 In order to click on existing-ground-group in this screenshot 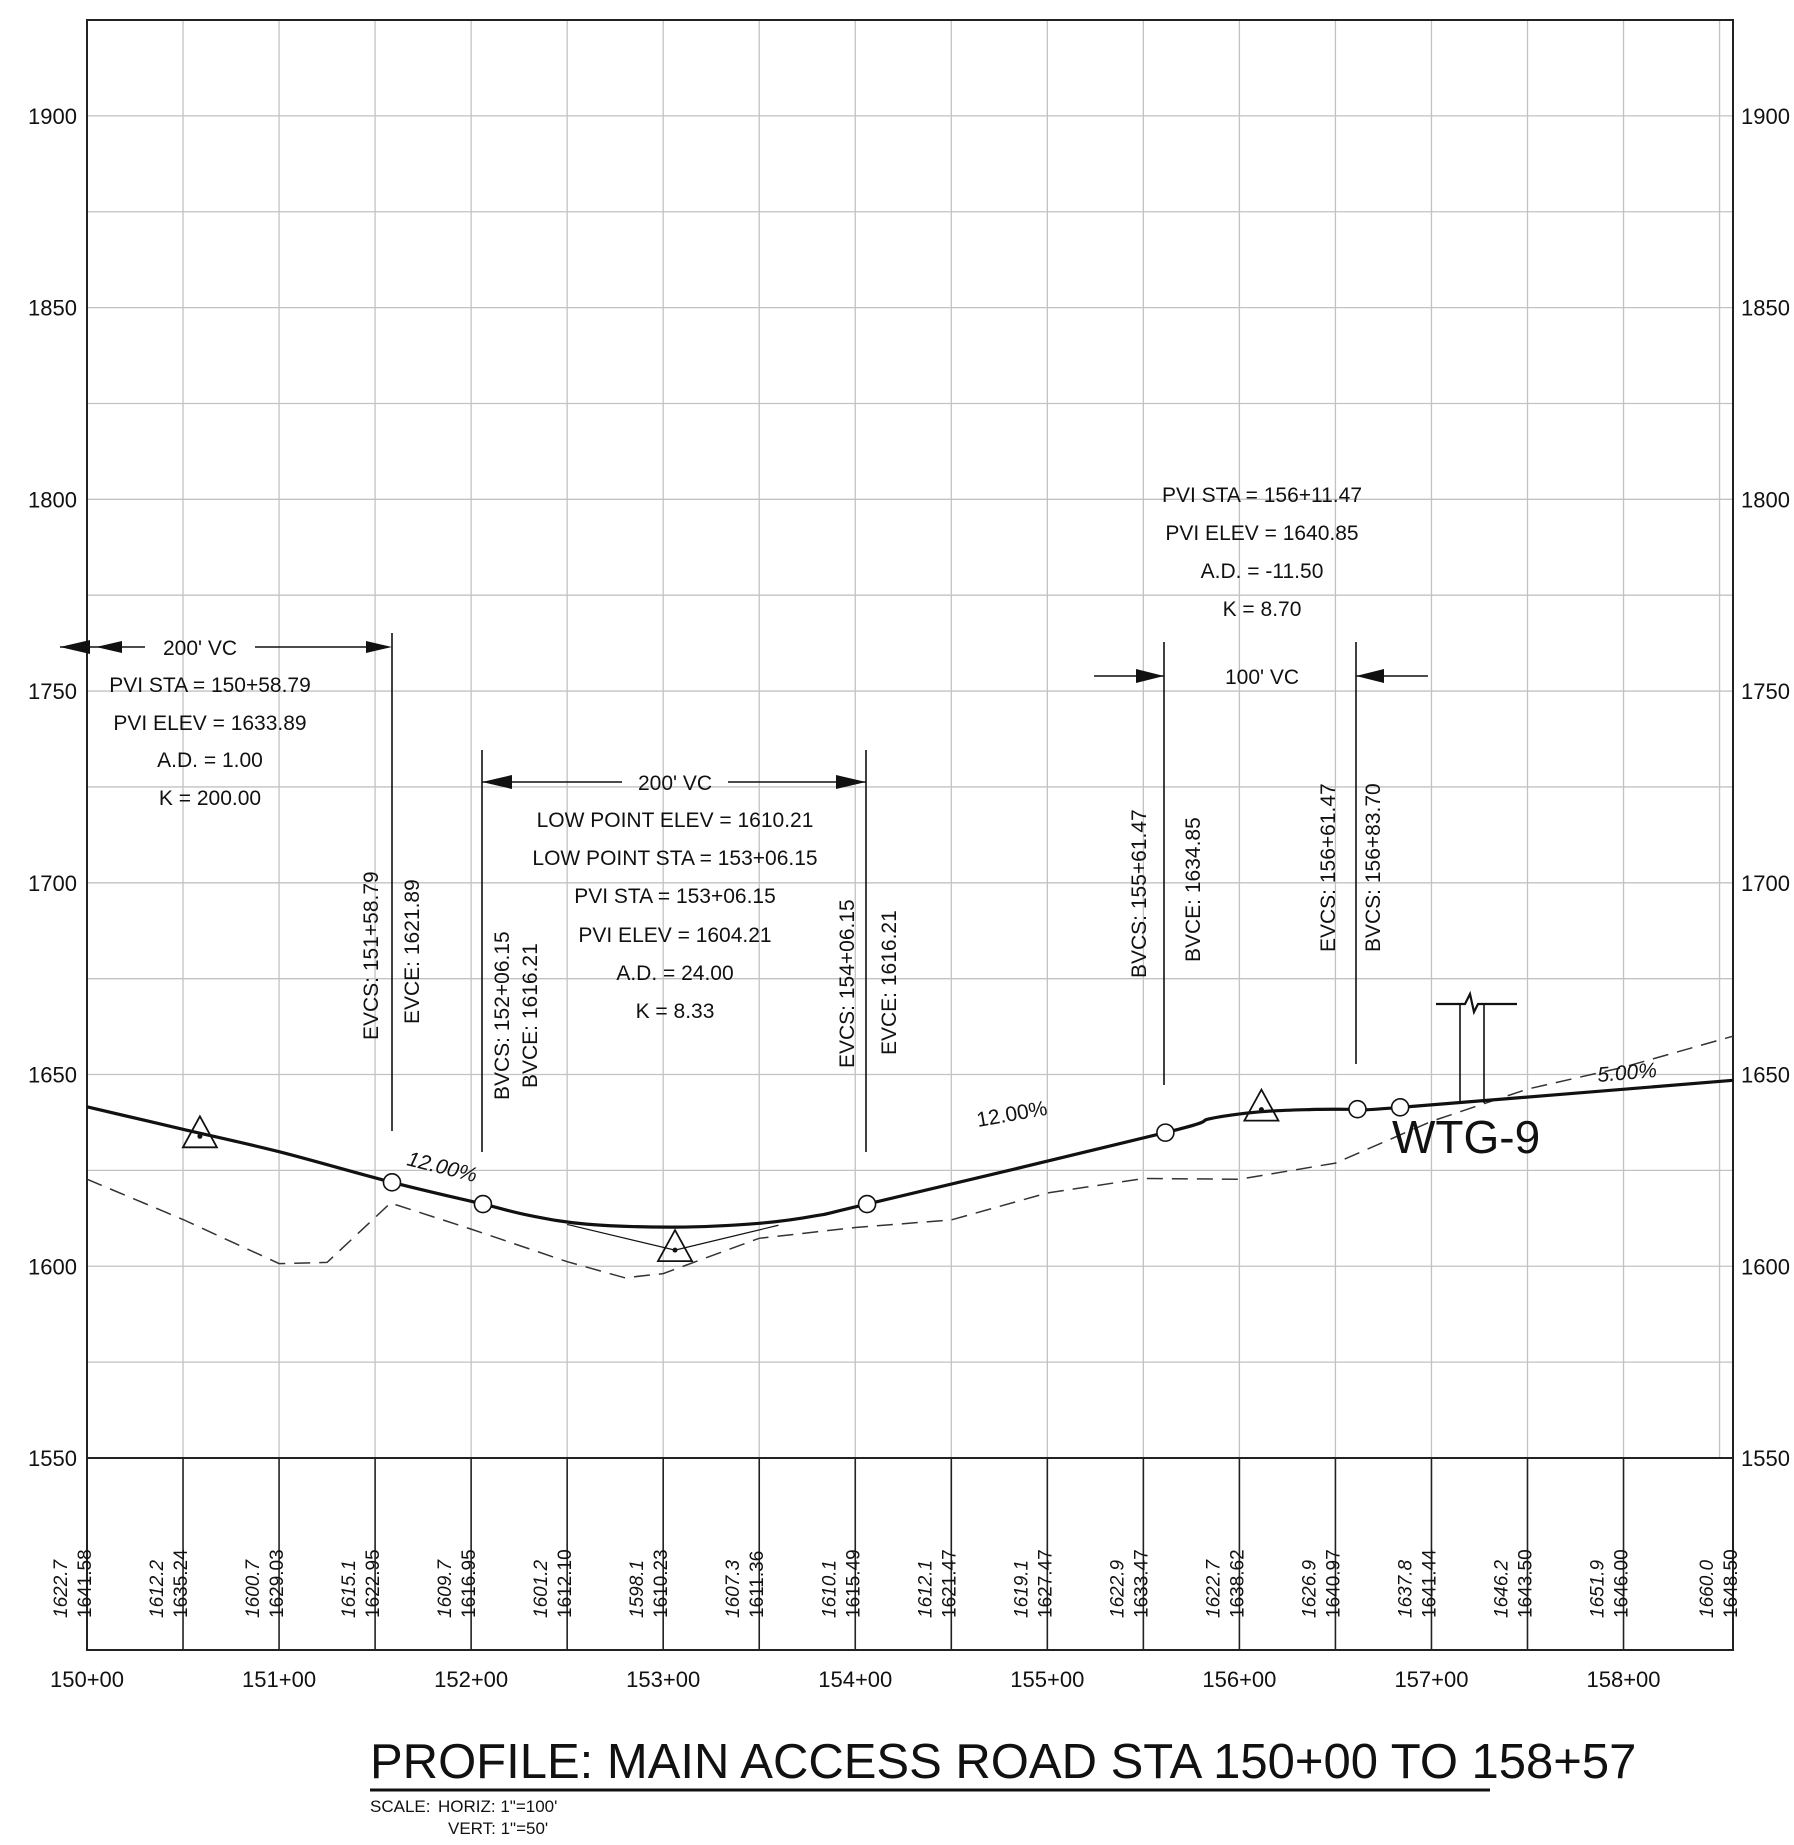, I will do `click(910, 1157)`.